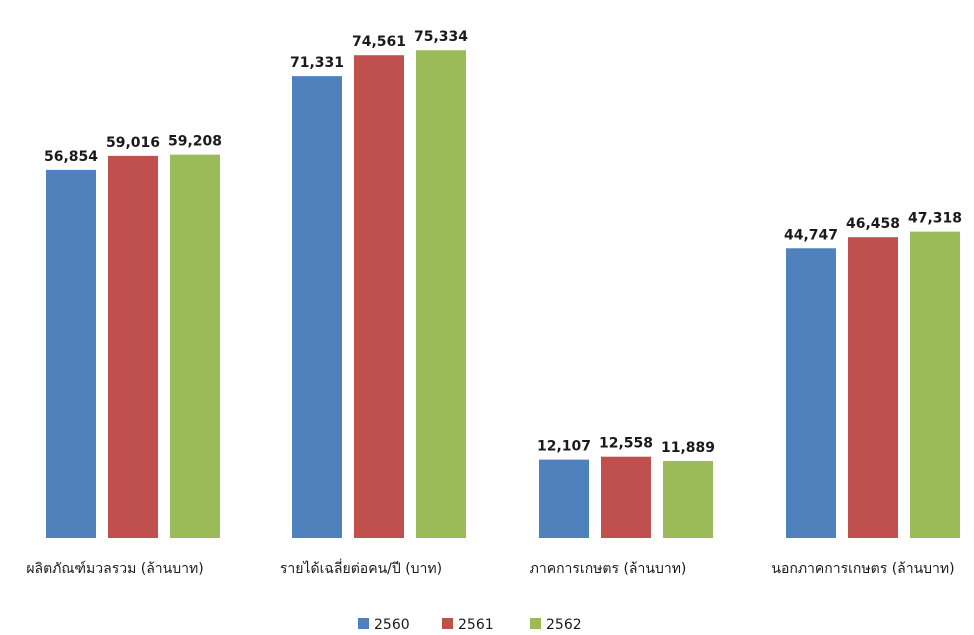 The height and width of the screenshot is (635, 974). Describe the element at coordinates (935, 219) in the screenshot. I see `data-label-2562-4: 47,318` at that location.